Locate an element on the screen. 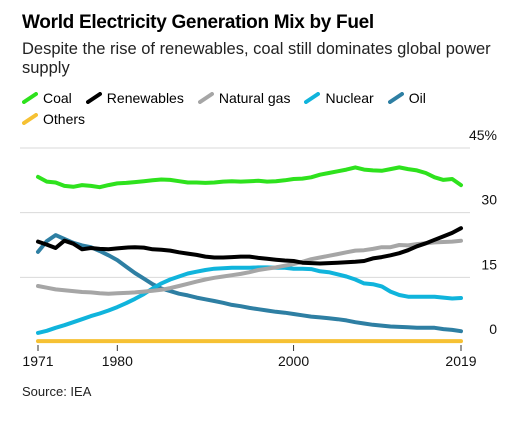 Image resolution: width=526 pixels, height=424 pixels. chart-source: Source: IEA is located at coordinates (57, 391).